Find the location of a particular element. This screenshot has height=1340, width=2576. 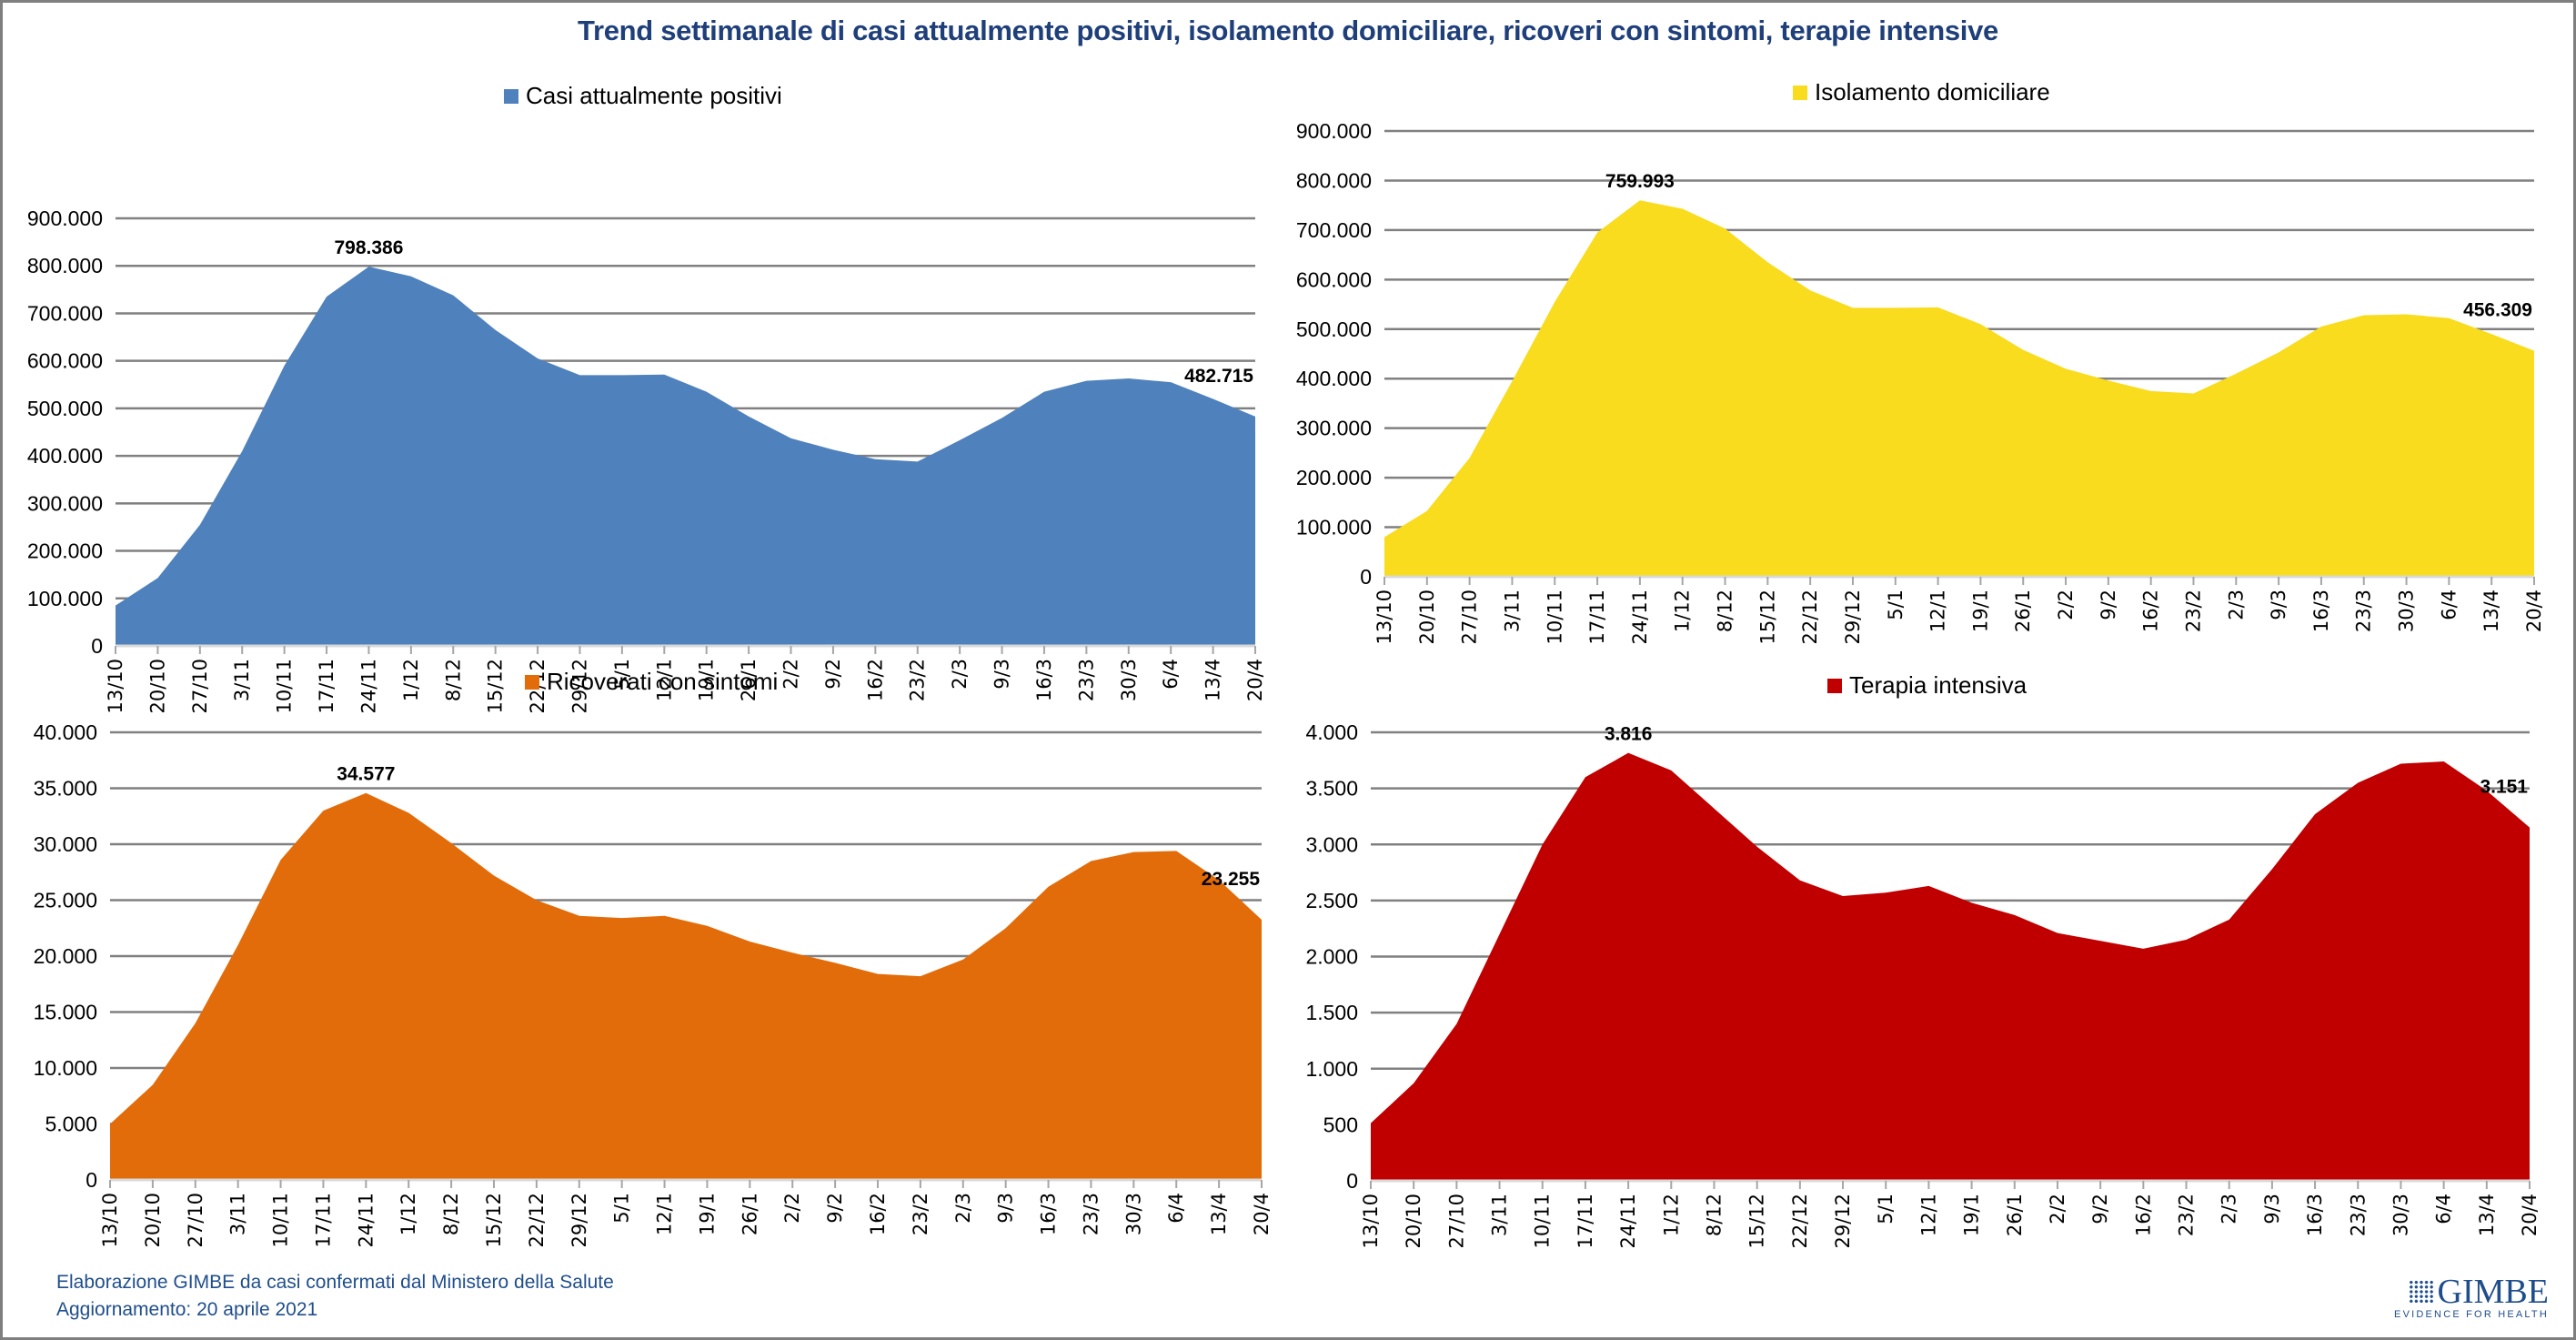

data-label: 3.816 is located at coordinates (1629, 734).